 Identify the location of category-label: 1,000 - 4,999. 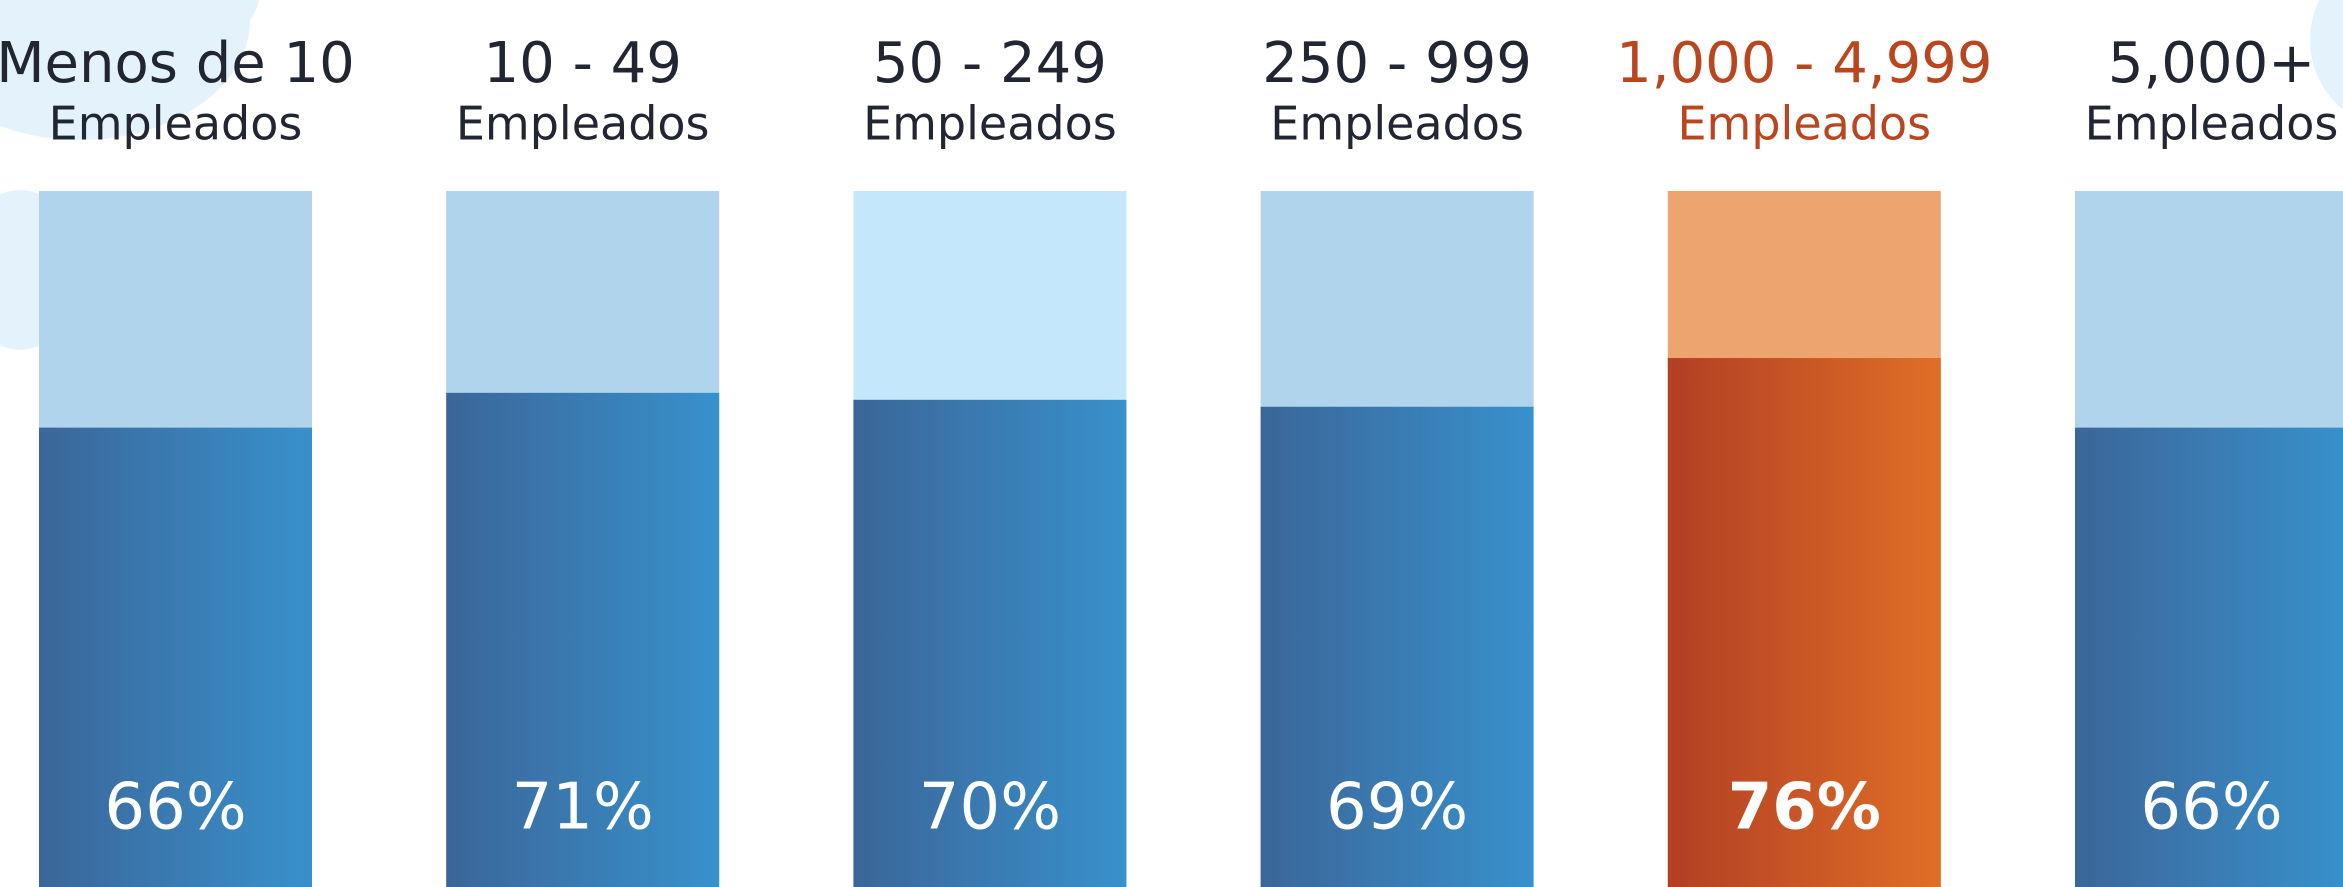
(1804, 63).